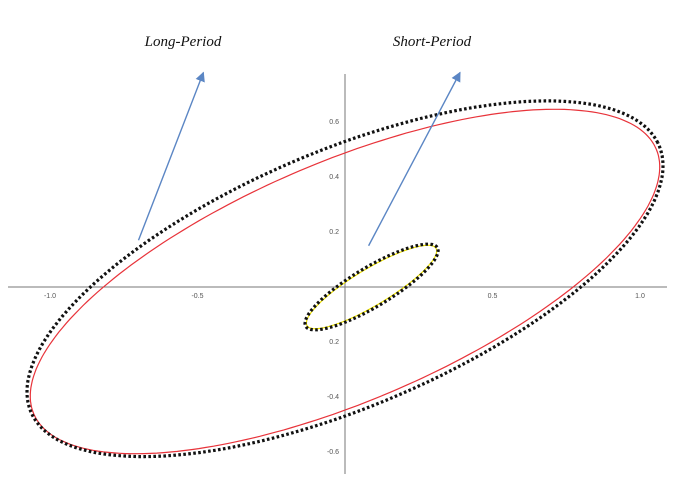 The width and height of the screenshot is (675, 488). What do you see at coordinates (371, 287) in the screenshot?
I see `short-period-curve-dotted` at bounding box center [371, 287].